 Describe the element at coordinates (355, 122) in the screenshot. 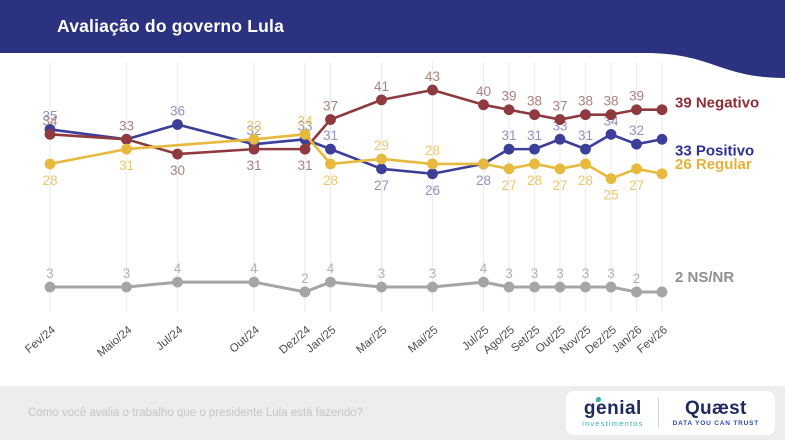

I see `series-line-negativo` at that location.